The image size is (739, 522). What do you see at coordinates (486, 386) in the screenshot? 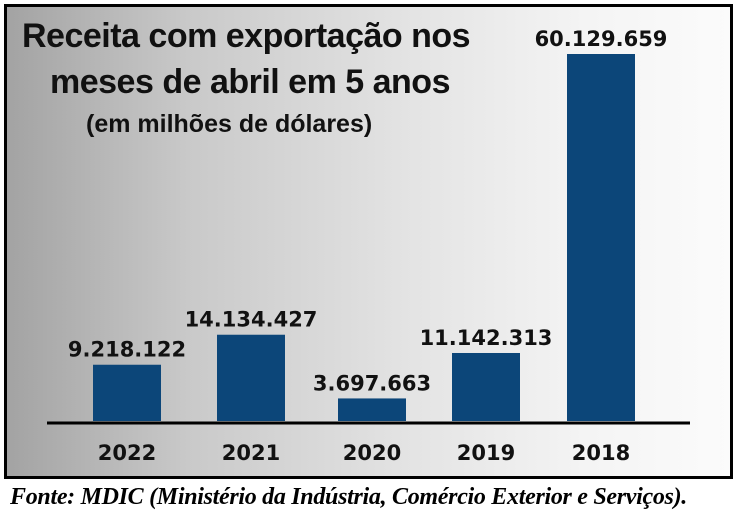
I see `bar-2019` at bounding box center [486, 386].